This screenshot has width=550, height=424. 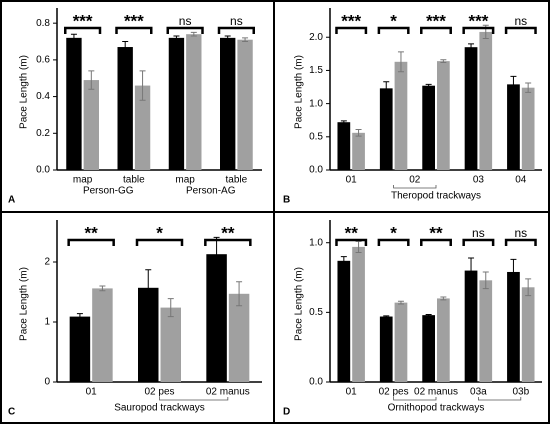 What do you see at coordinates (159, 232) in the screenshot?
I see `significance-label: *` at bounding box center [159, 232].